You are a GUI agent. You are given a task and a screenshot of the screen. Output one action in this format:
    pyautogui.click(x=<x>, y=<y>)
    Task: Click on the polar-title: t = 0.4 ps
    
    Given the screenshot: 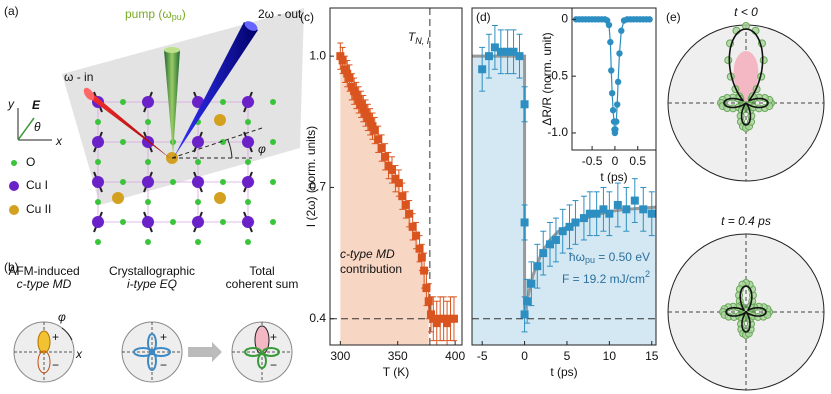 What is the action you would take?
    pyautogui.click(x=746, y=221)
    